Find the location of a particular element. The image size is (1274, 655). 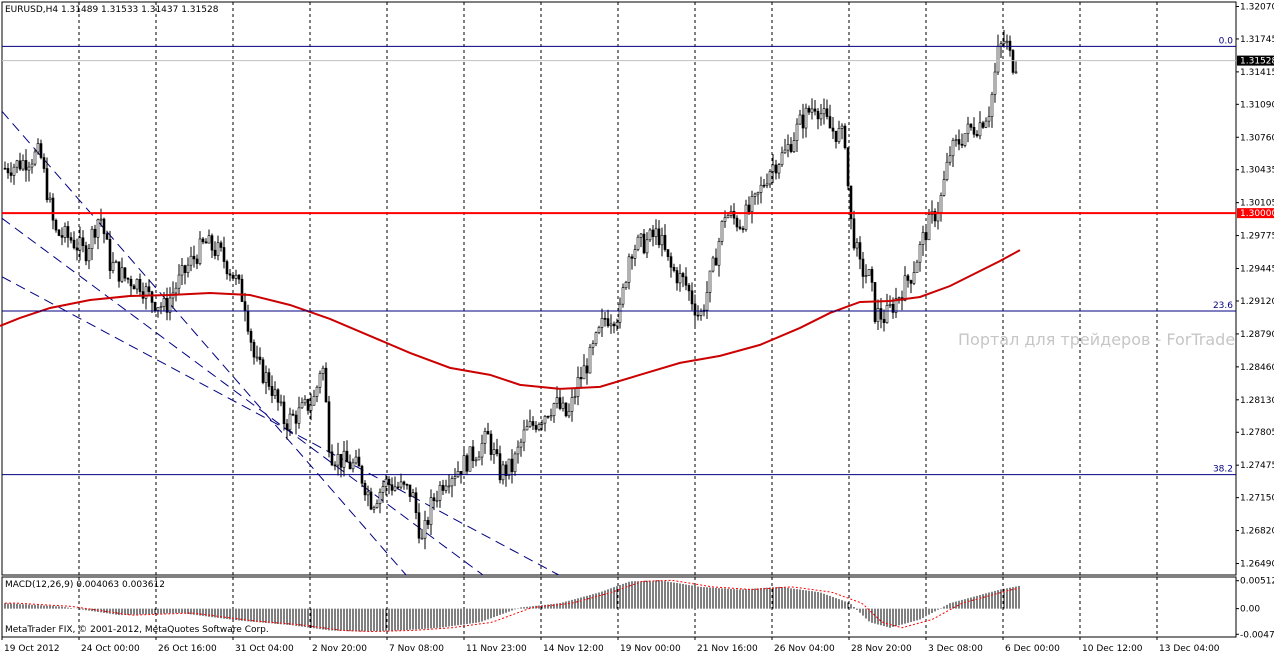

y-tick-label: 1.31415 is located at coordinates (1257, 73).